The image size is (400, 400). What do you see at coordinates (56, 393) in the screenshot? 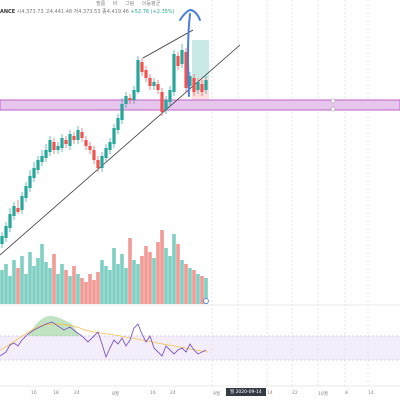
I see `time-axis-label: 18` at bounding box center [56, 393].